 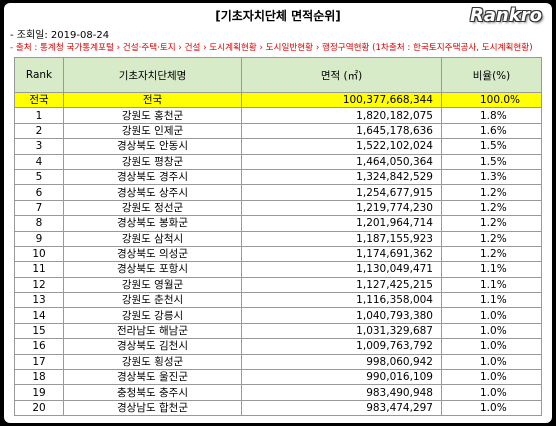 I want to click on table-cell: 100.0%, so click(x=491, y=100).